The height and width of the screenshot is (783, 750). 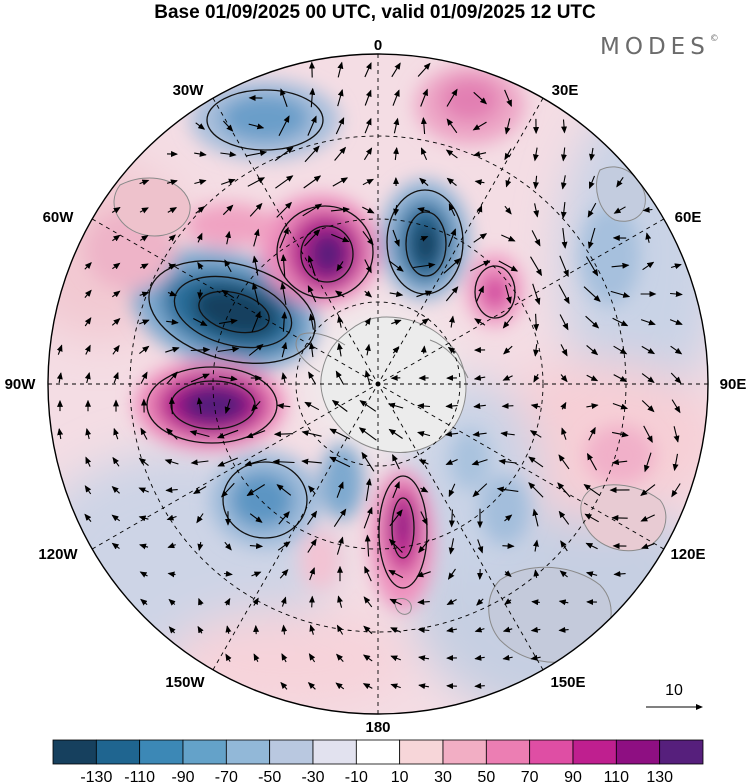 I want to click on lon-label-60w: 60W, so click(x=59, y=217).